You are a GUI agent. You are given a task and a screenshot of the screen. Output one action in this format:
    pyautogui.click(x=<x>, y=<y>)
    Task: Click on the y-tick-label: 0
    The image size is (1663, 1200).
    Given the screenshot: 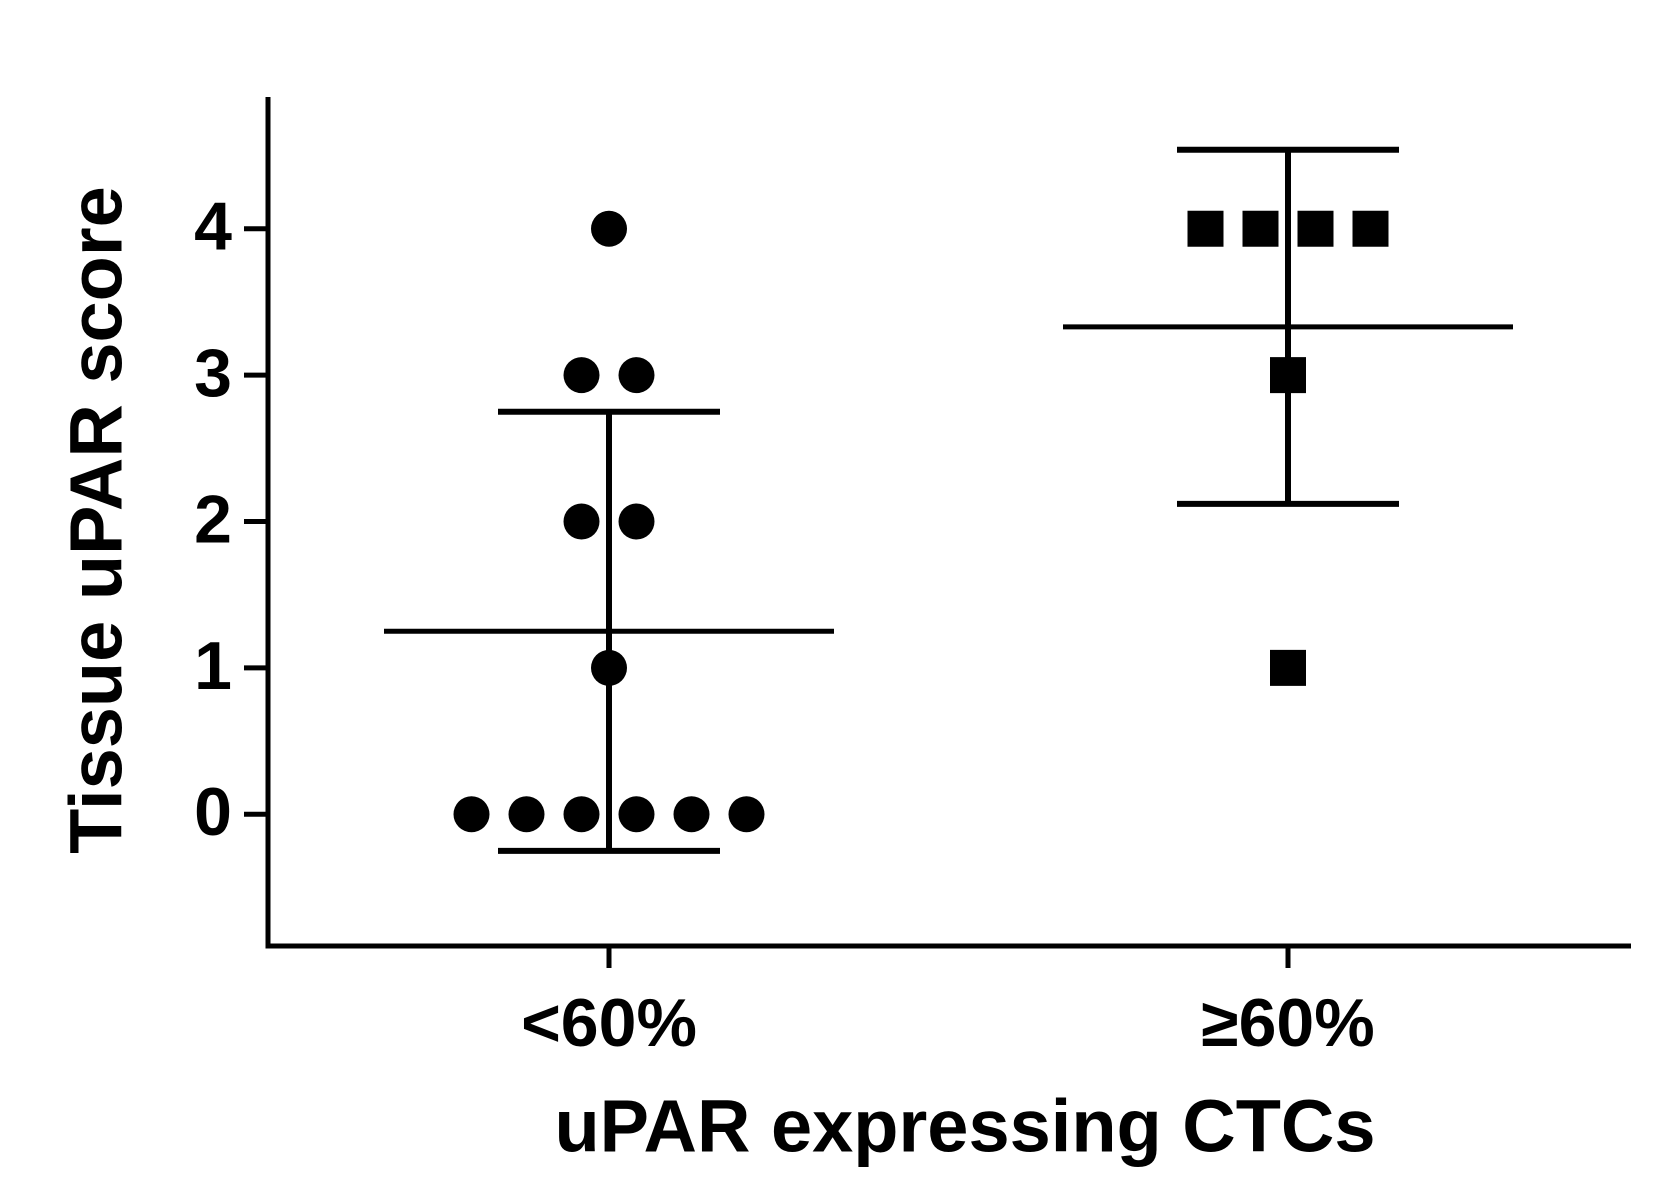 What is the action you would take?
    pyautogui.click(x=213, y=812)
    